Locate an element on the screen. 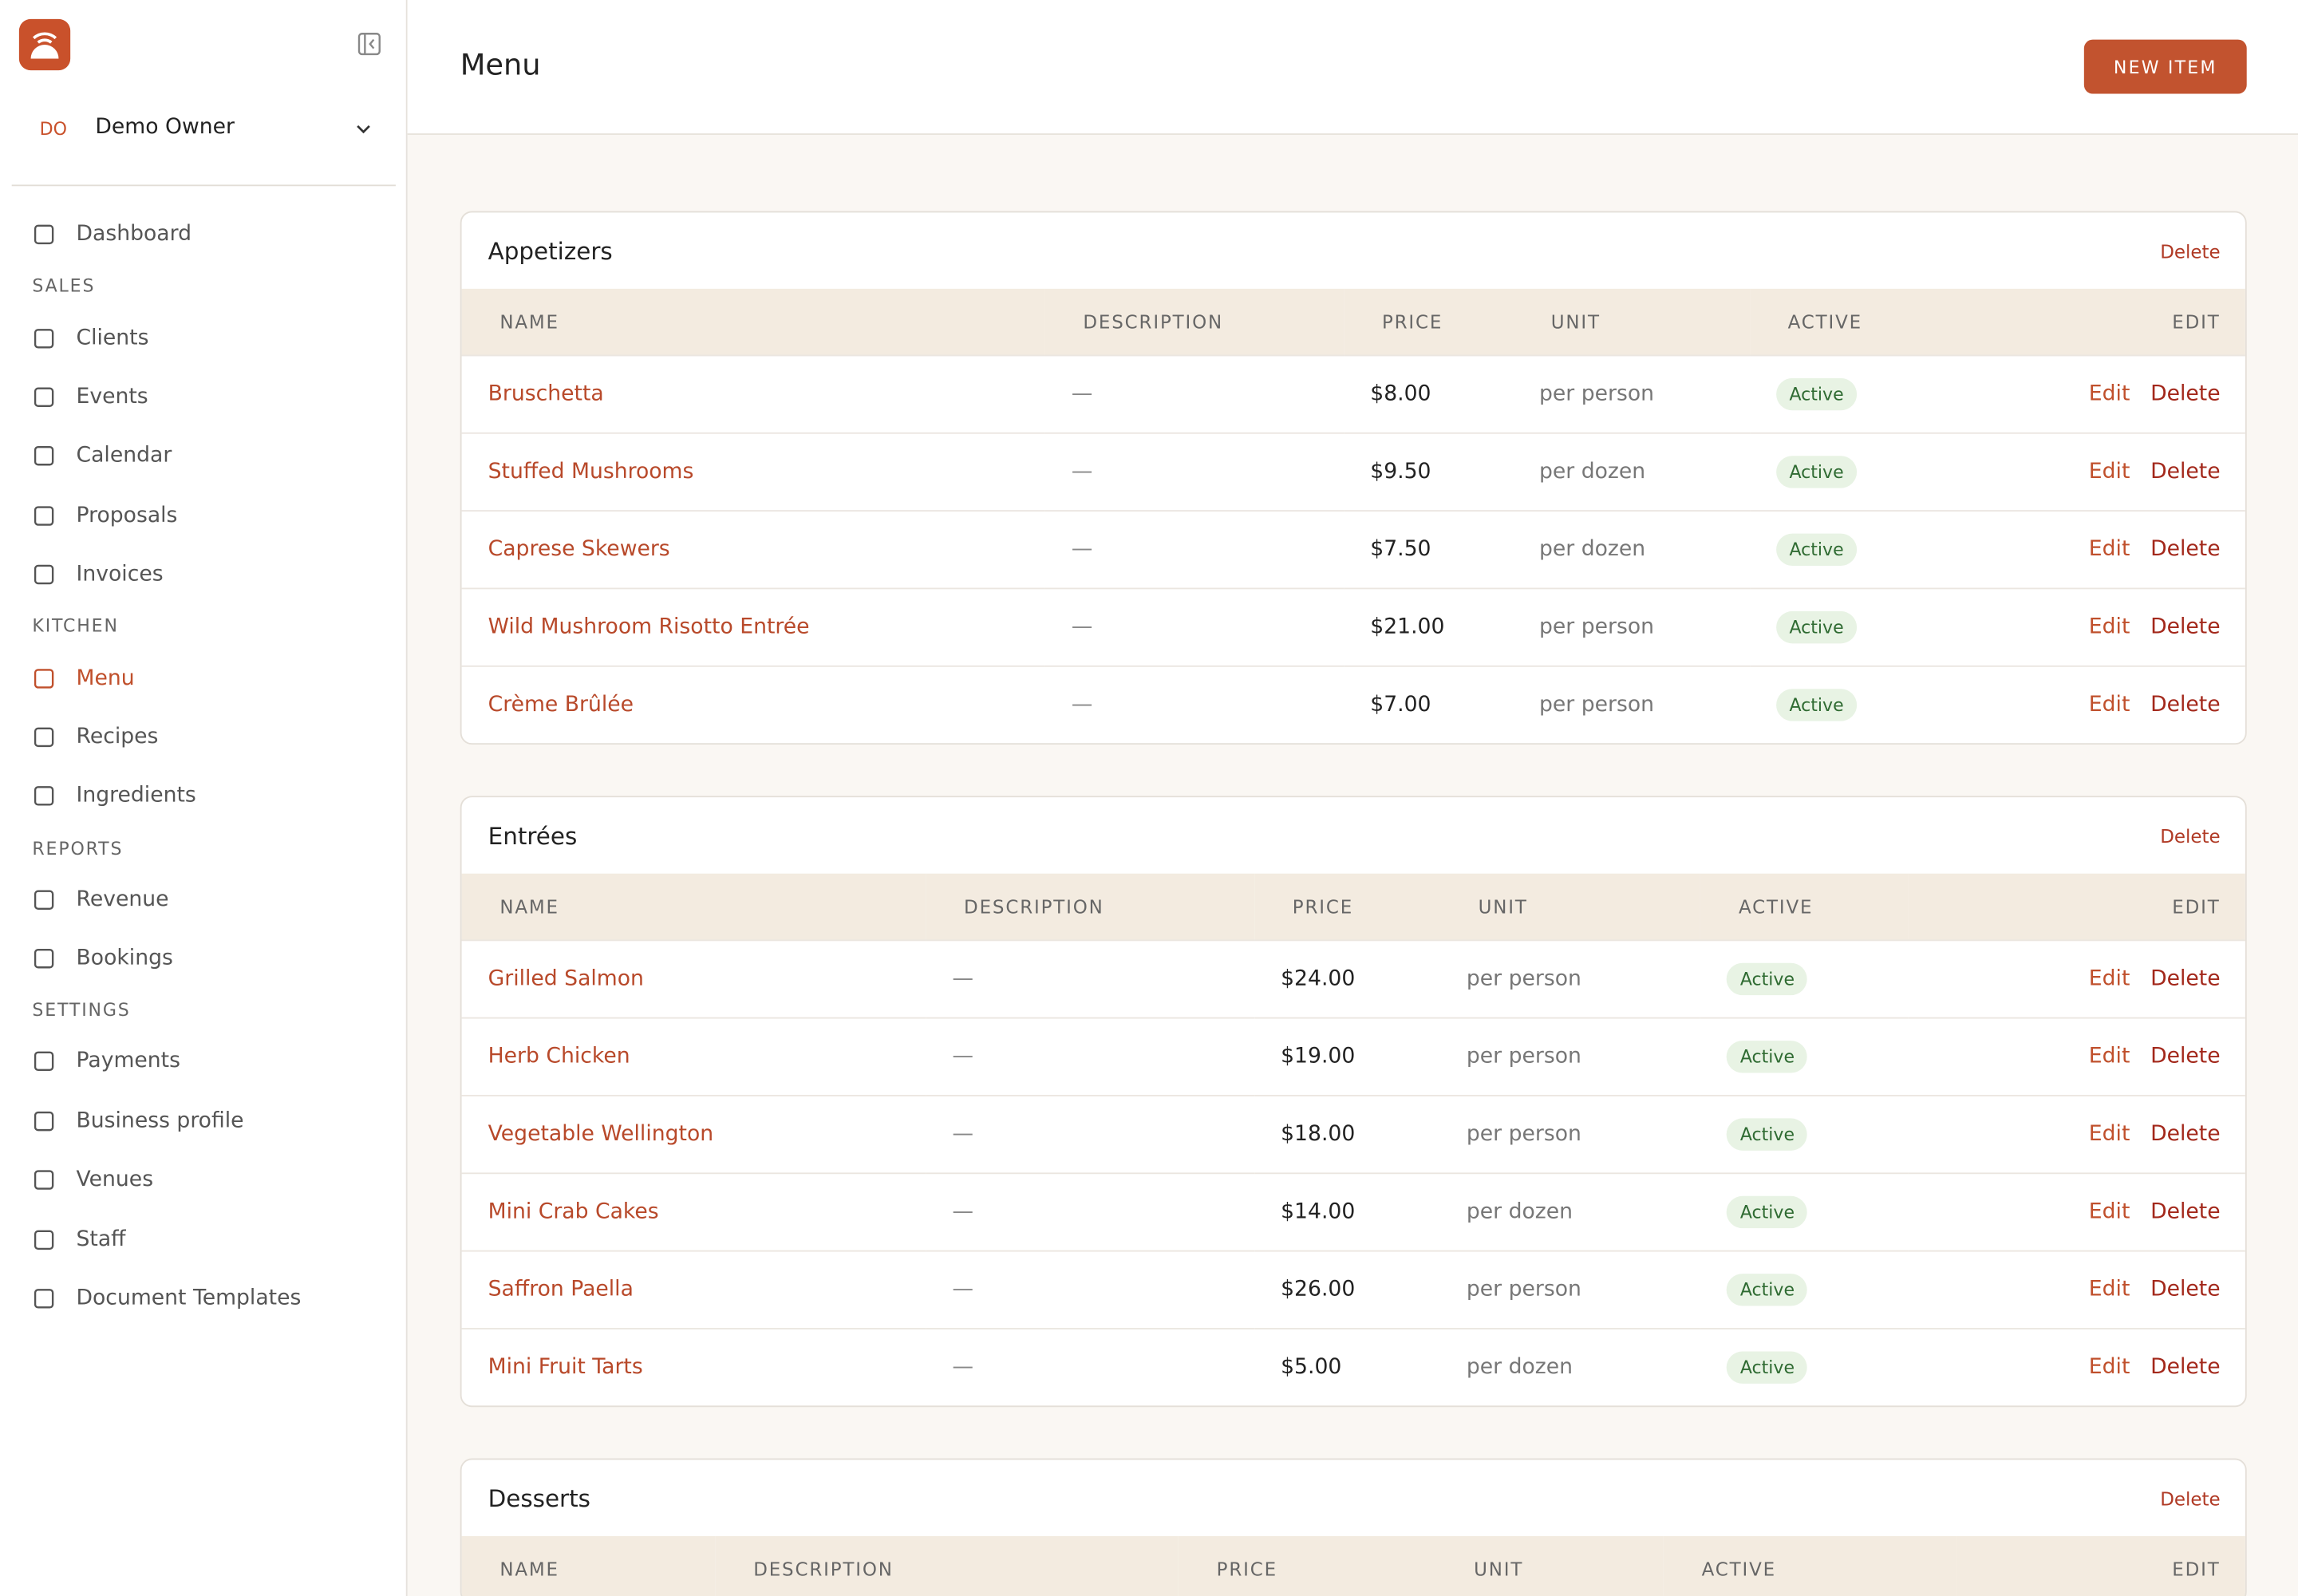 This screenshot has height=1596, width=2298. item-price: $7.50 is located at coordinates (1429, 549).